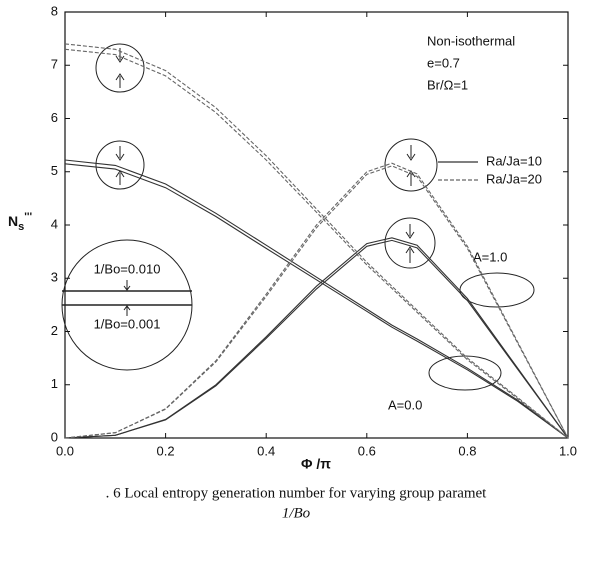 The width and height of the screenshot is (593, 562). Describe the element at coordinates (568, 450) in the screenshot. I see `x-tick-label: 1.0` at that location.